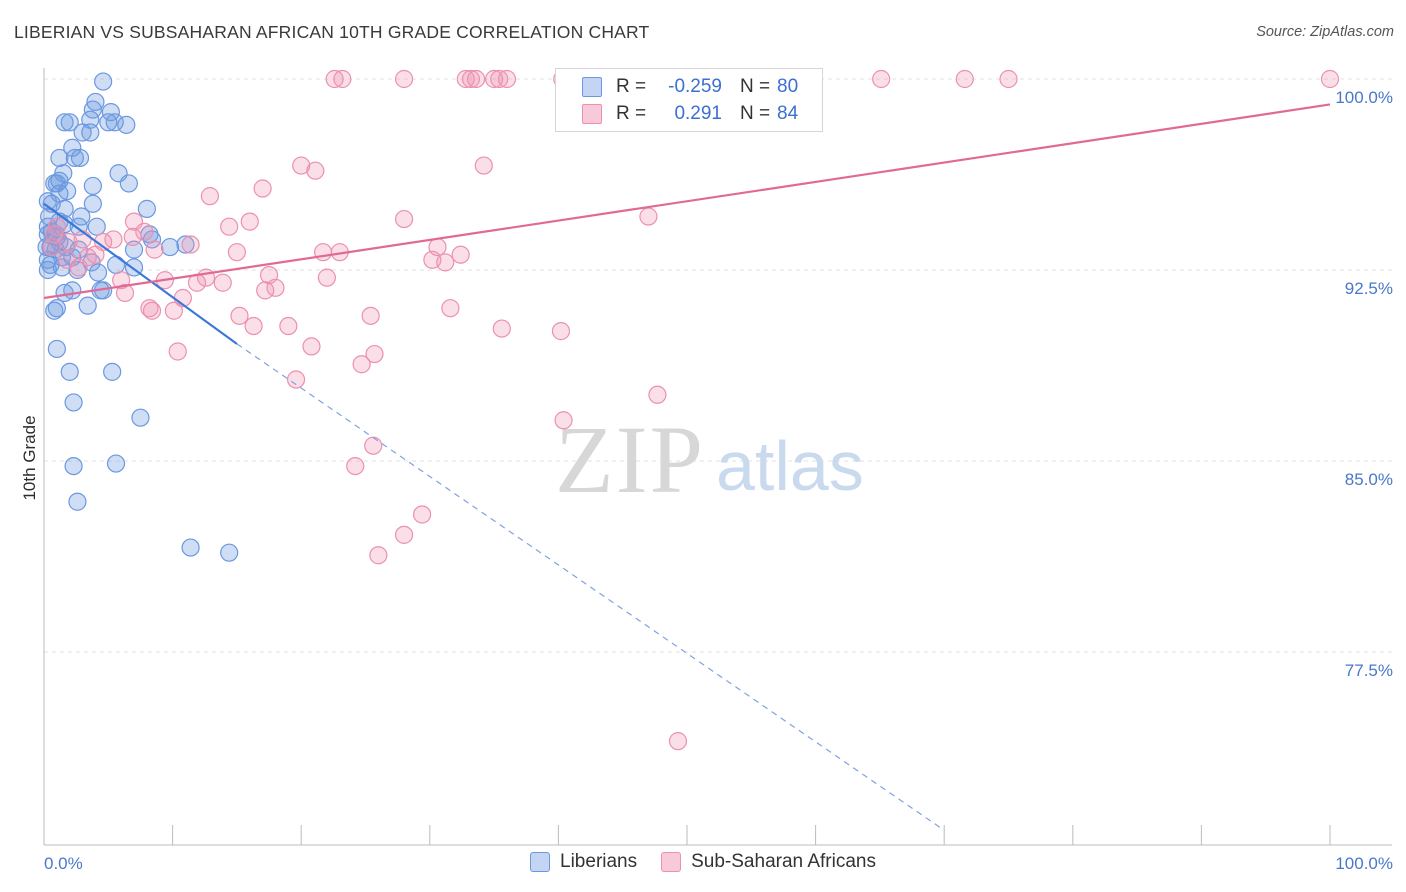 The height and width of the screenshot is (892, 1406). I want to click on series-liberians, so click(138, 317).